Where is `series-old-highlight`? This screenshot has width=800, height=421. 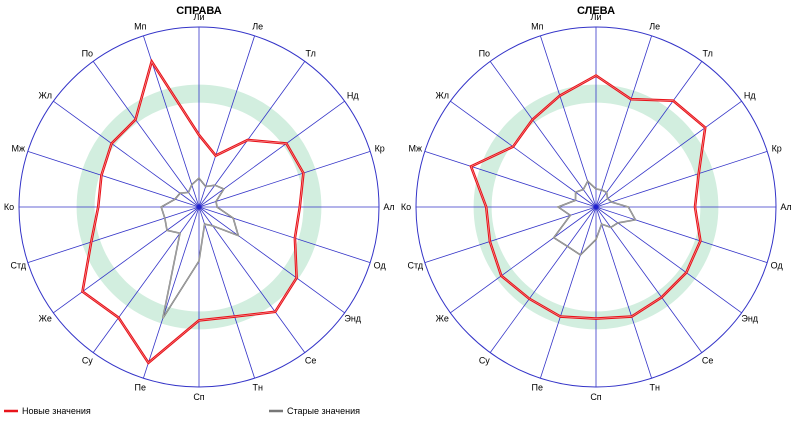 series-old-highlight is located at coordinates (199, 248).